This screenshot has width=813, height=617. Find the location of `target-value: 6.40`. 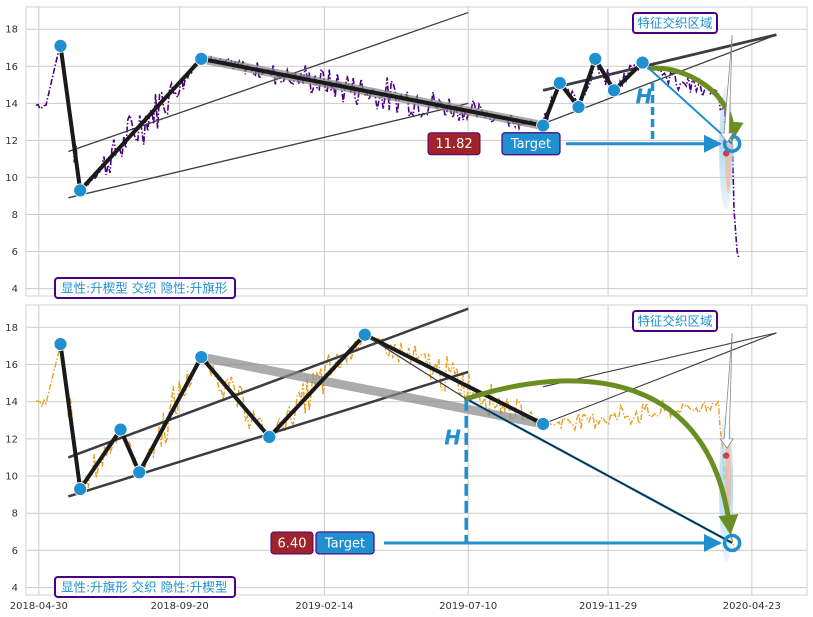

target-value: 6.40 is located at coordinates (292, 543).